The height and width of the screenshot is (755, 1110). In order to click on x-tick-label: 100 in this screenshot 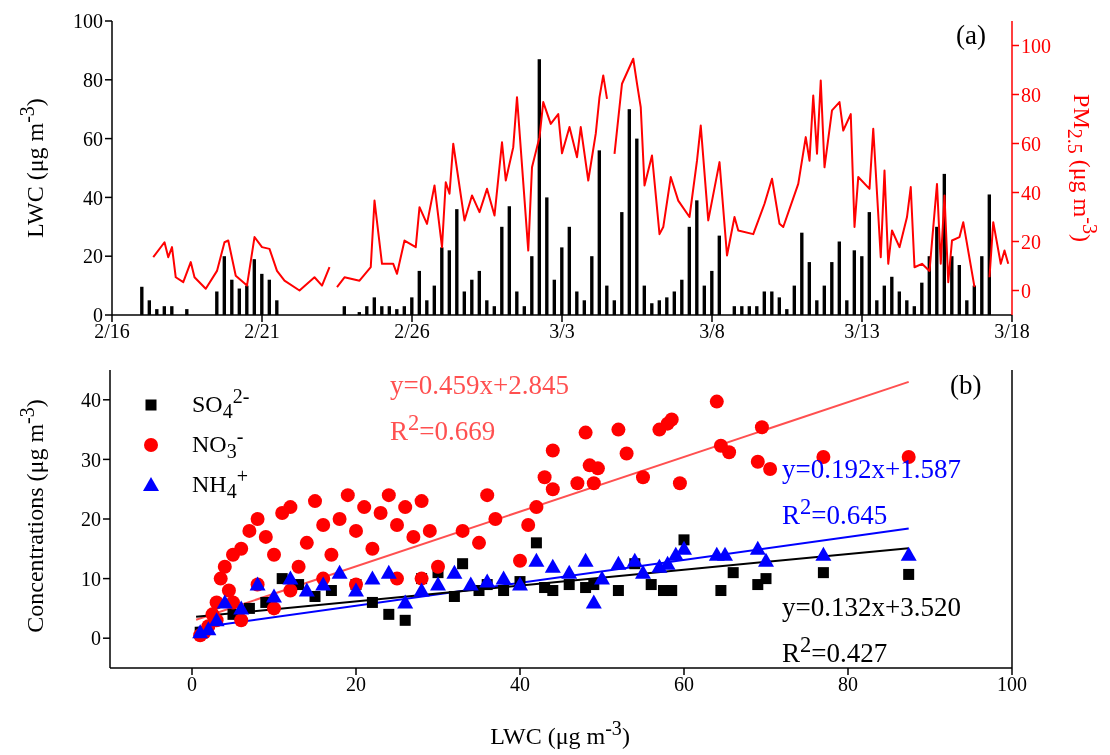, I will do `click(1012, 684)`.